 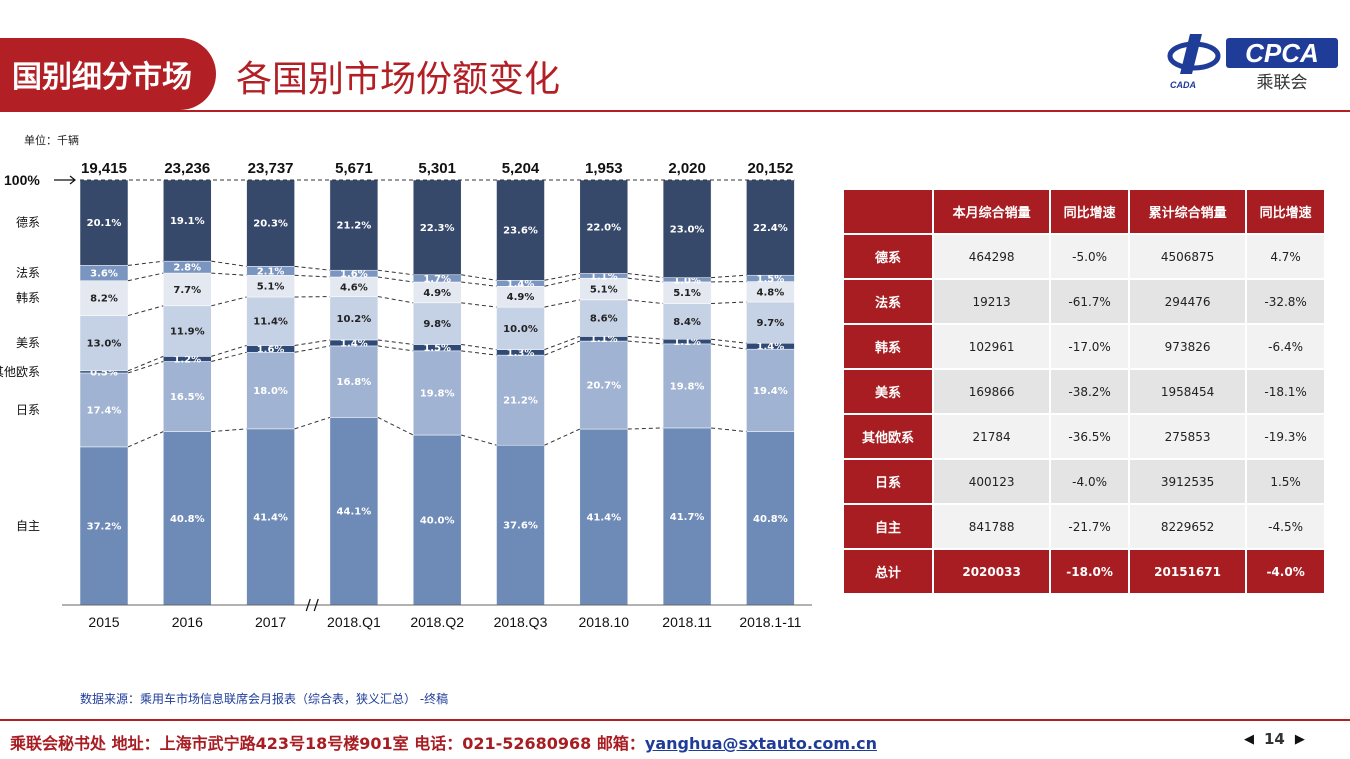 What do you see at coordinates (992, 481) in the screenshot?
I see `table-cell: 400123` at bounding box center [992, 481].